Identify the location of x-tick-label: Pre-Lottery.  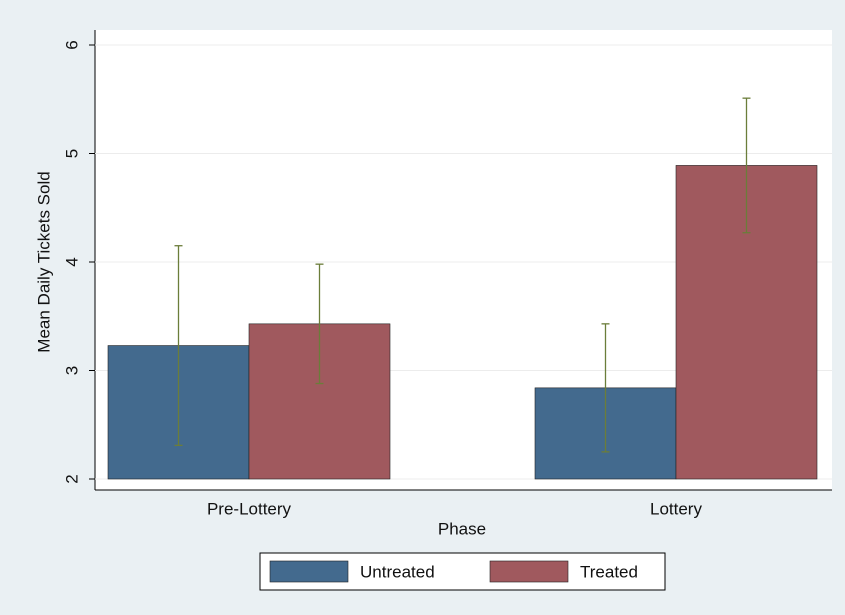
(249, 508).